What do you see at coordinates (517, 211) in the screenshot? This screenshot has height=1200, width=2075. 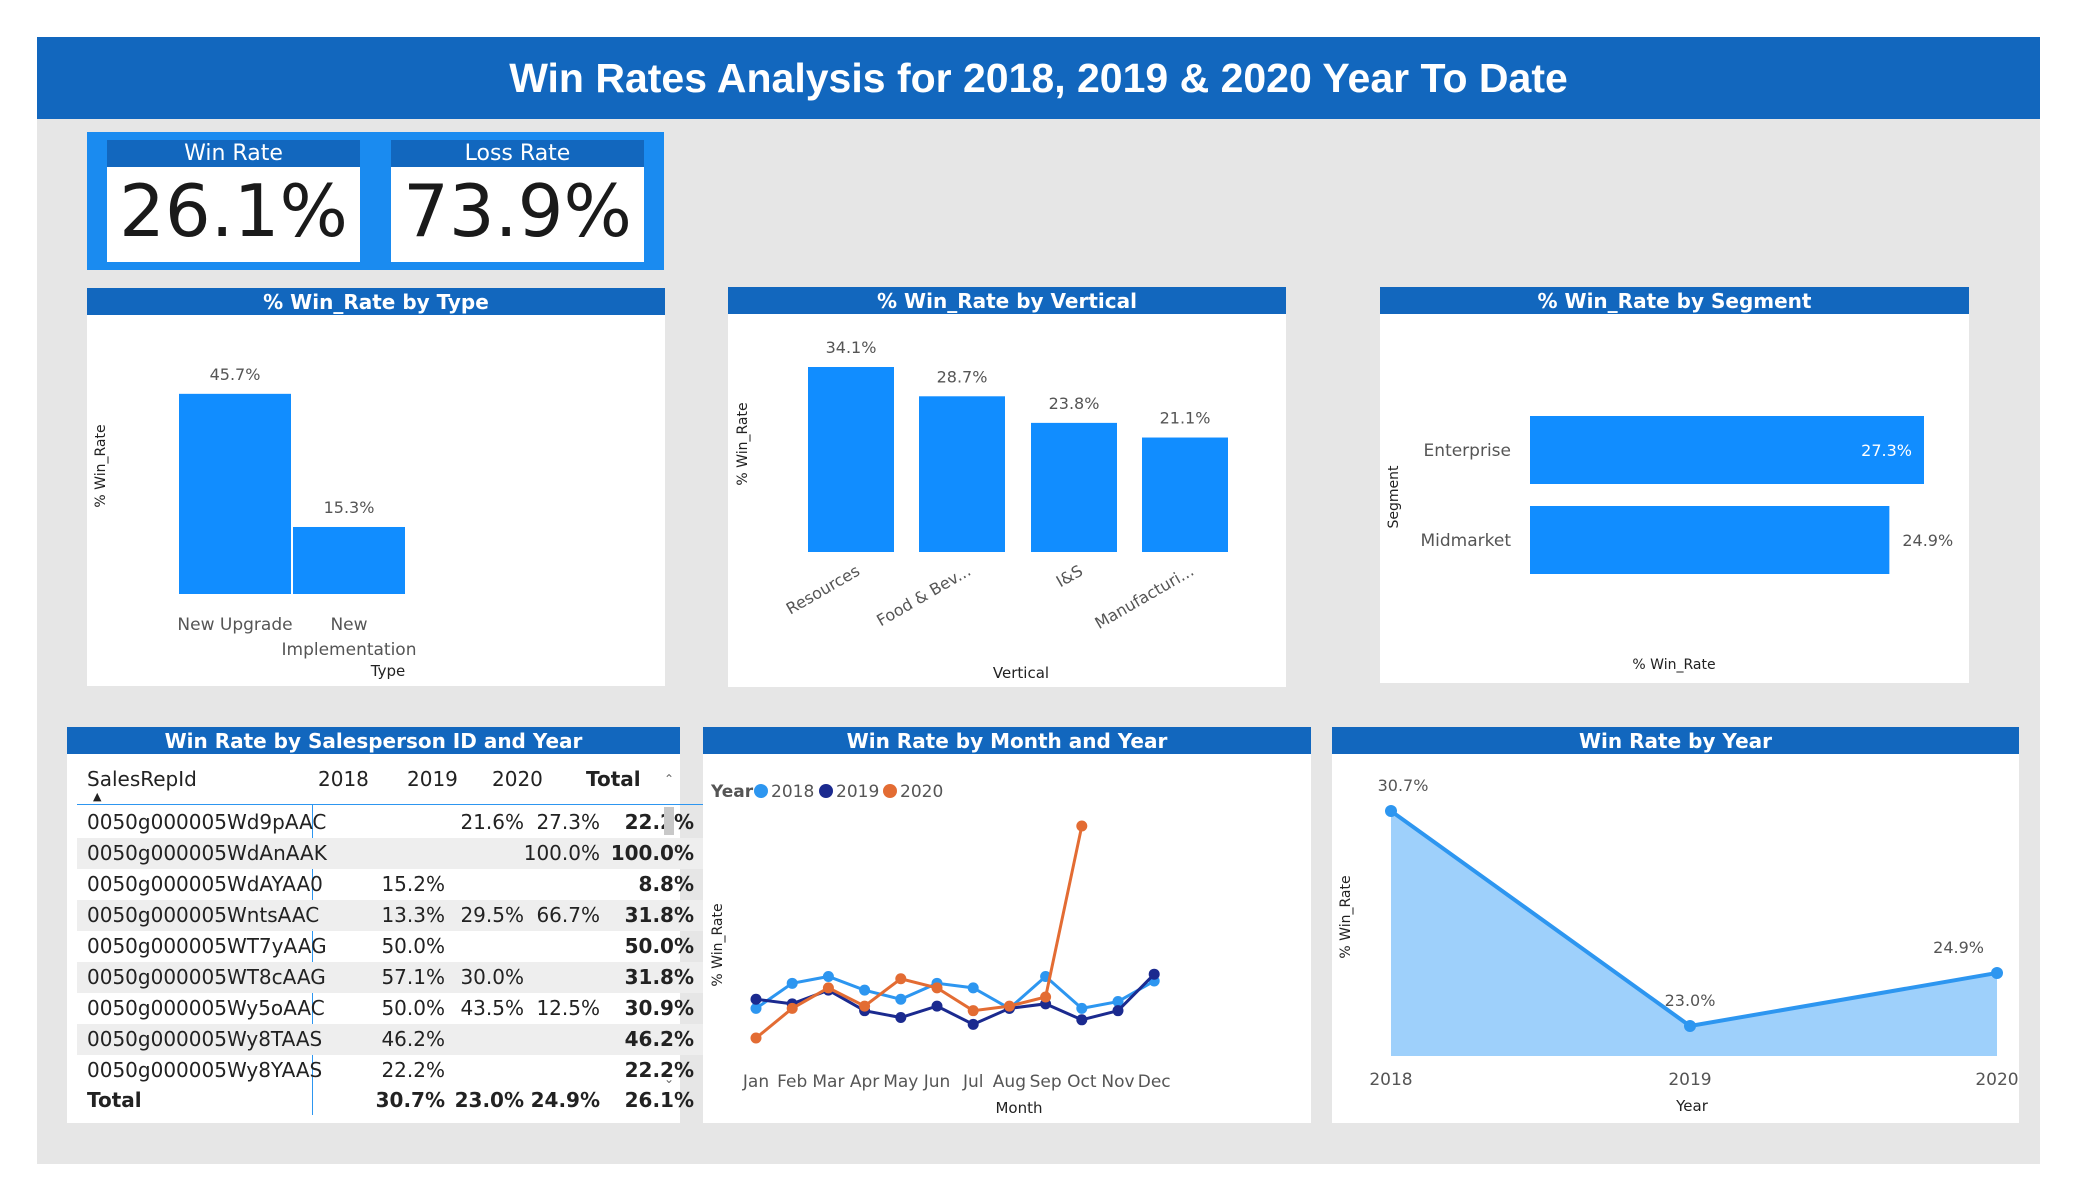 I see `loss-rate-value: 73.9%` at bounding box center [517, 211].